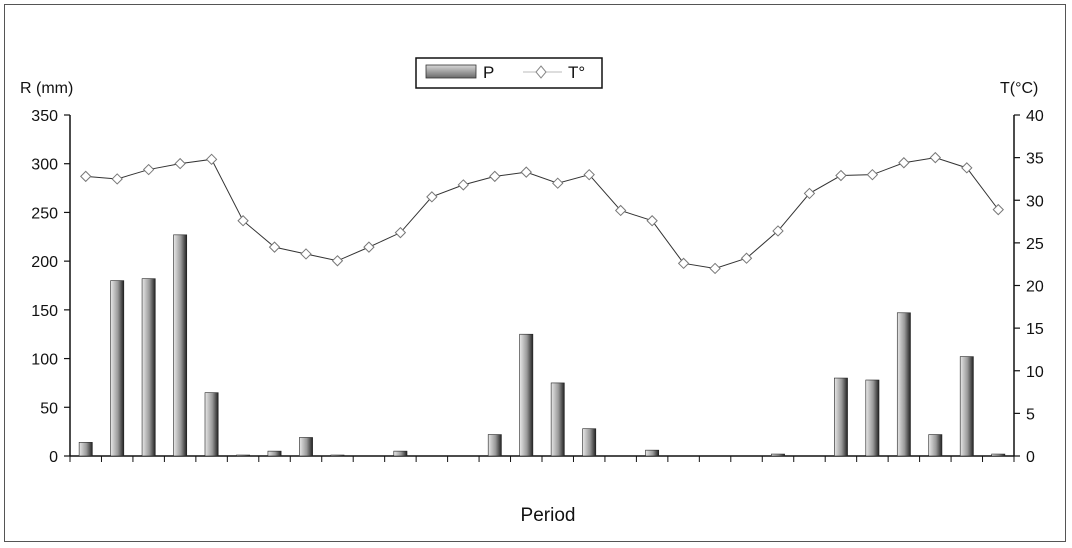 The image size is (1072, 548). I want to click on legend: P T°, so click(509, 73).